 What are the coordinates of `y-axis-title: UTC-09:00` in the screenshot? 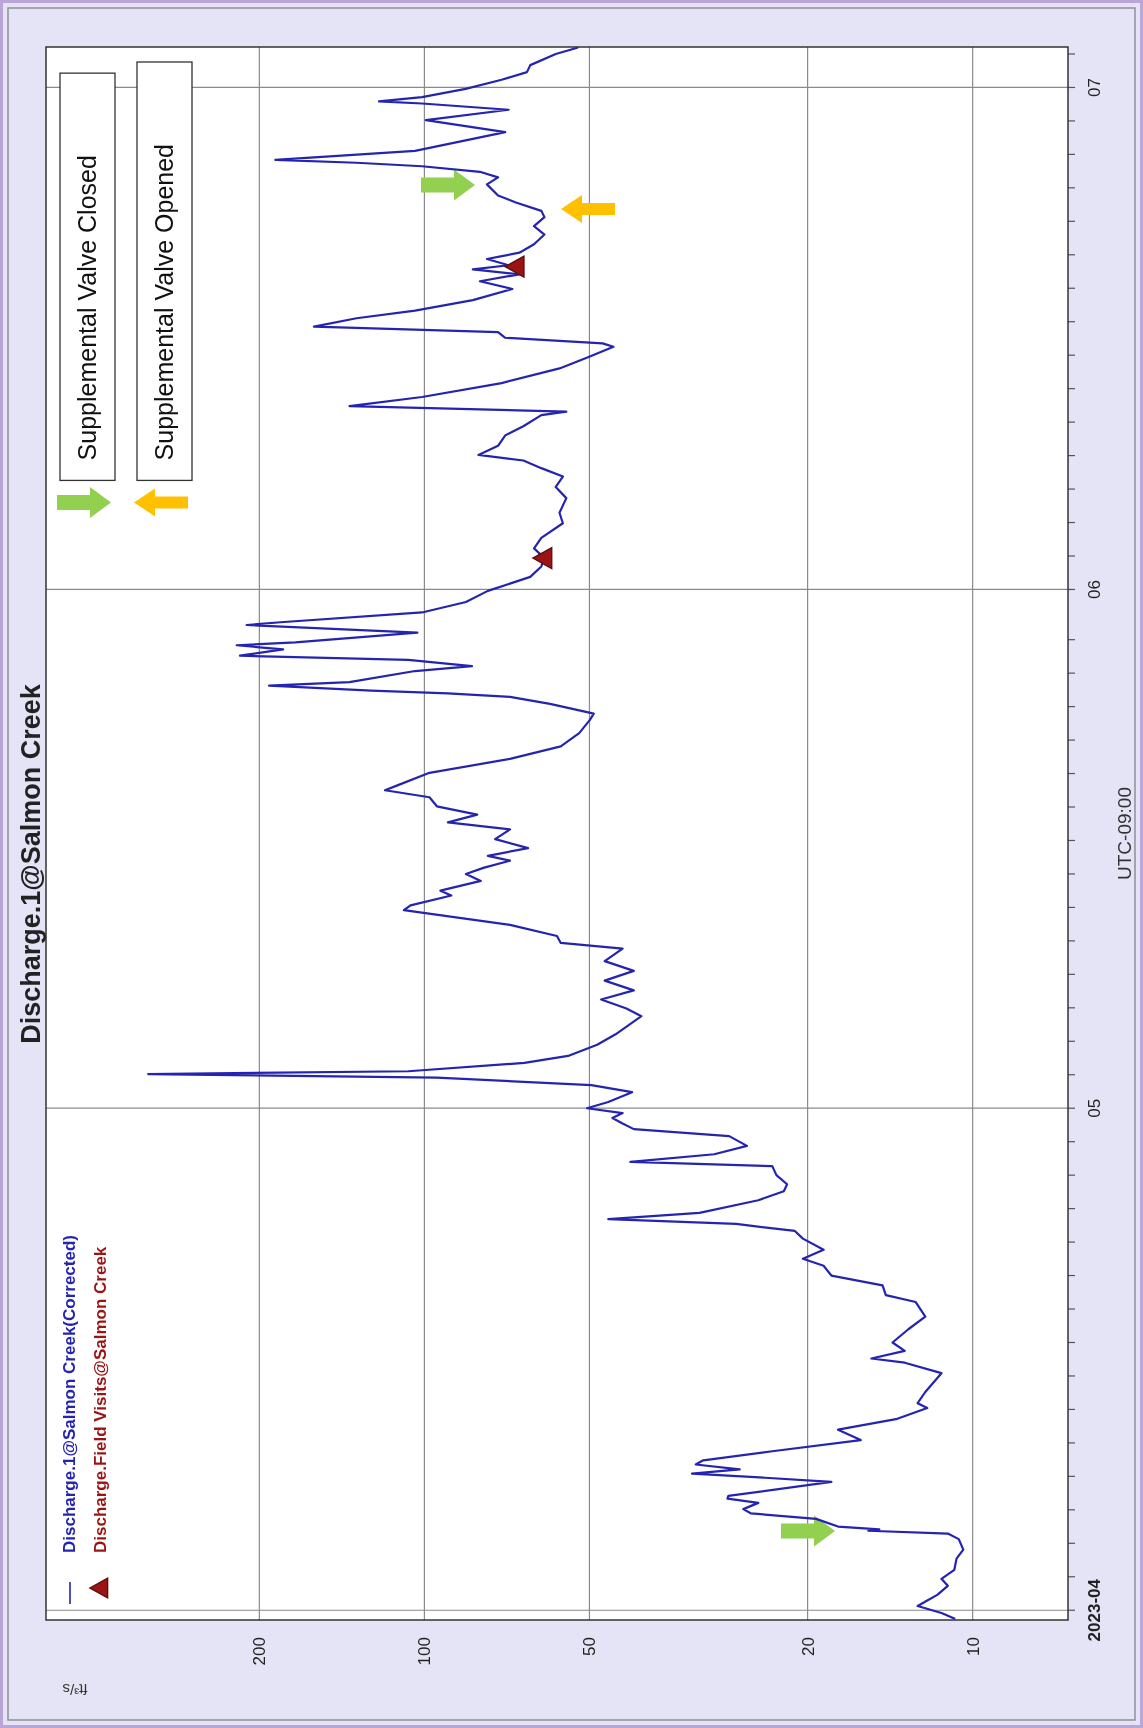 It's located at (1124, 833).